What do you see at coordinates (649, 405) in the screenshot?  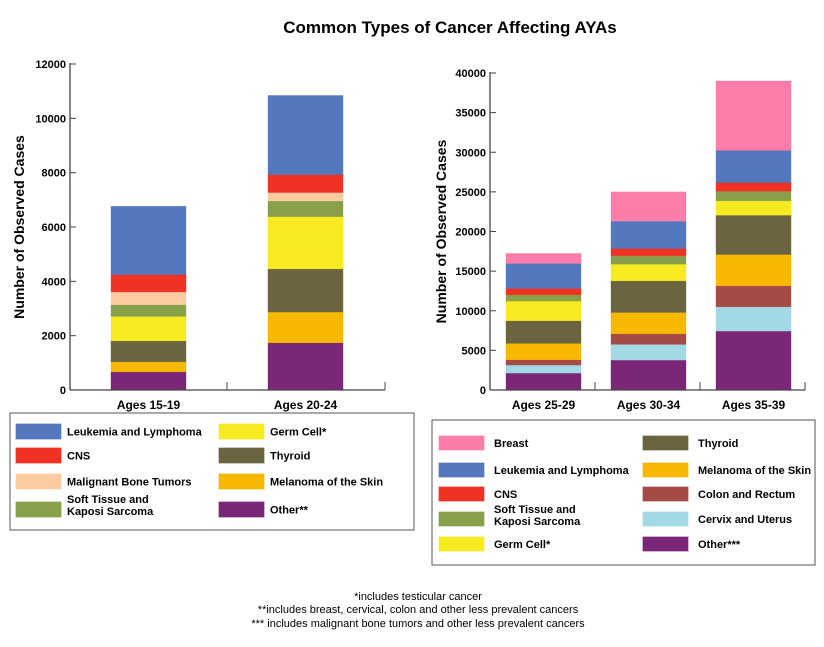 I see `x-tick-label: Ages 30-34` at bounding box center [649, 405].